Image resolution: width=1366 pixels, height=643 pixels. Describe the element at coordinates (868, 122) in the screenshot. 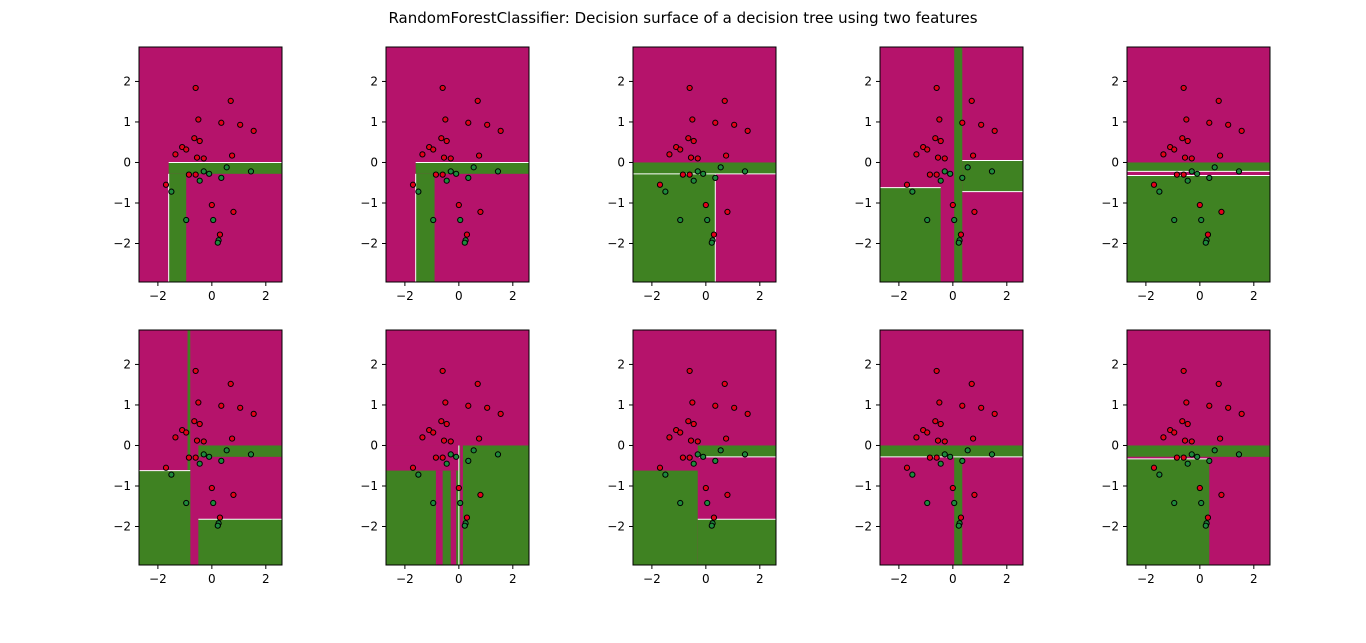

I see `y-tick-label: 1` at that location.